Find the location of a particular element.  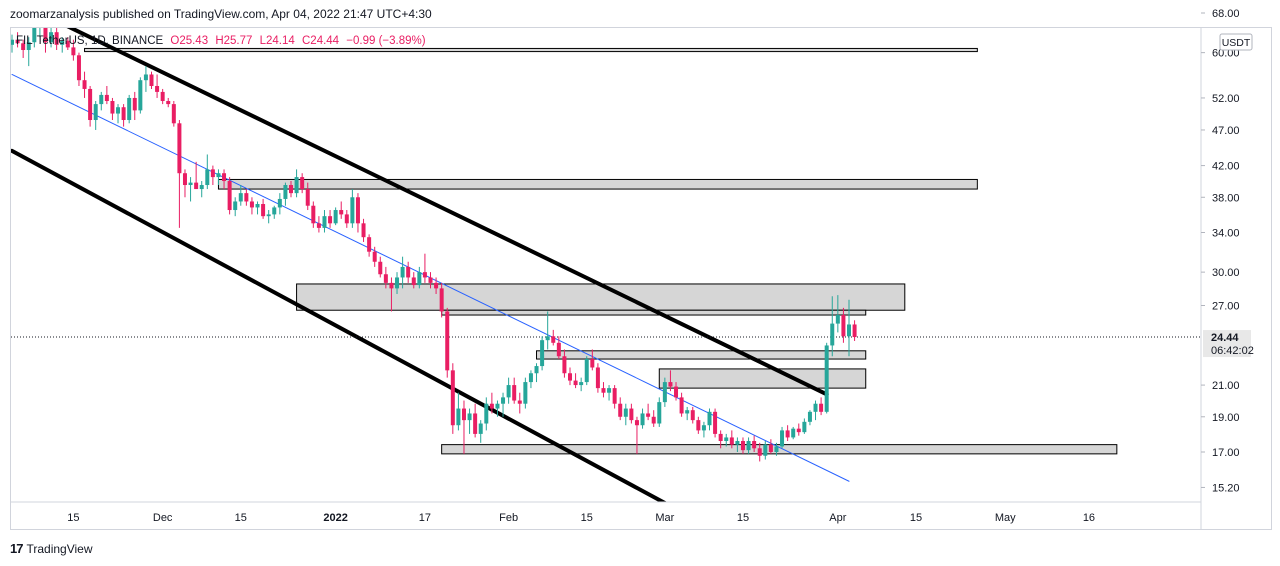

time-tick-label: May is located at coordinates (1005, 518).